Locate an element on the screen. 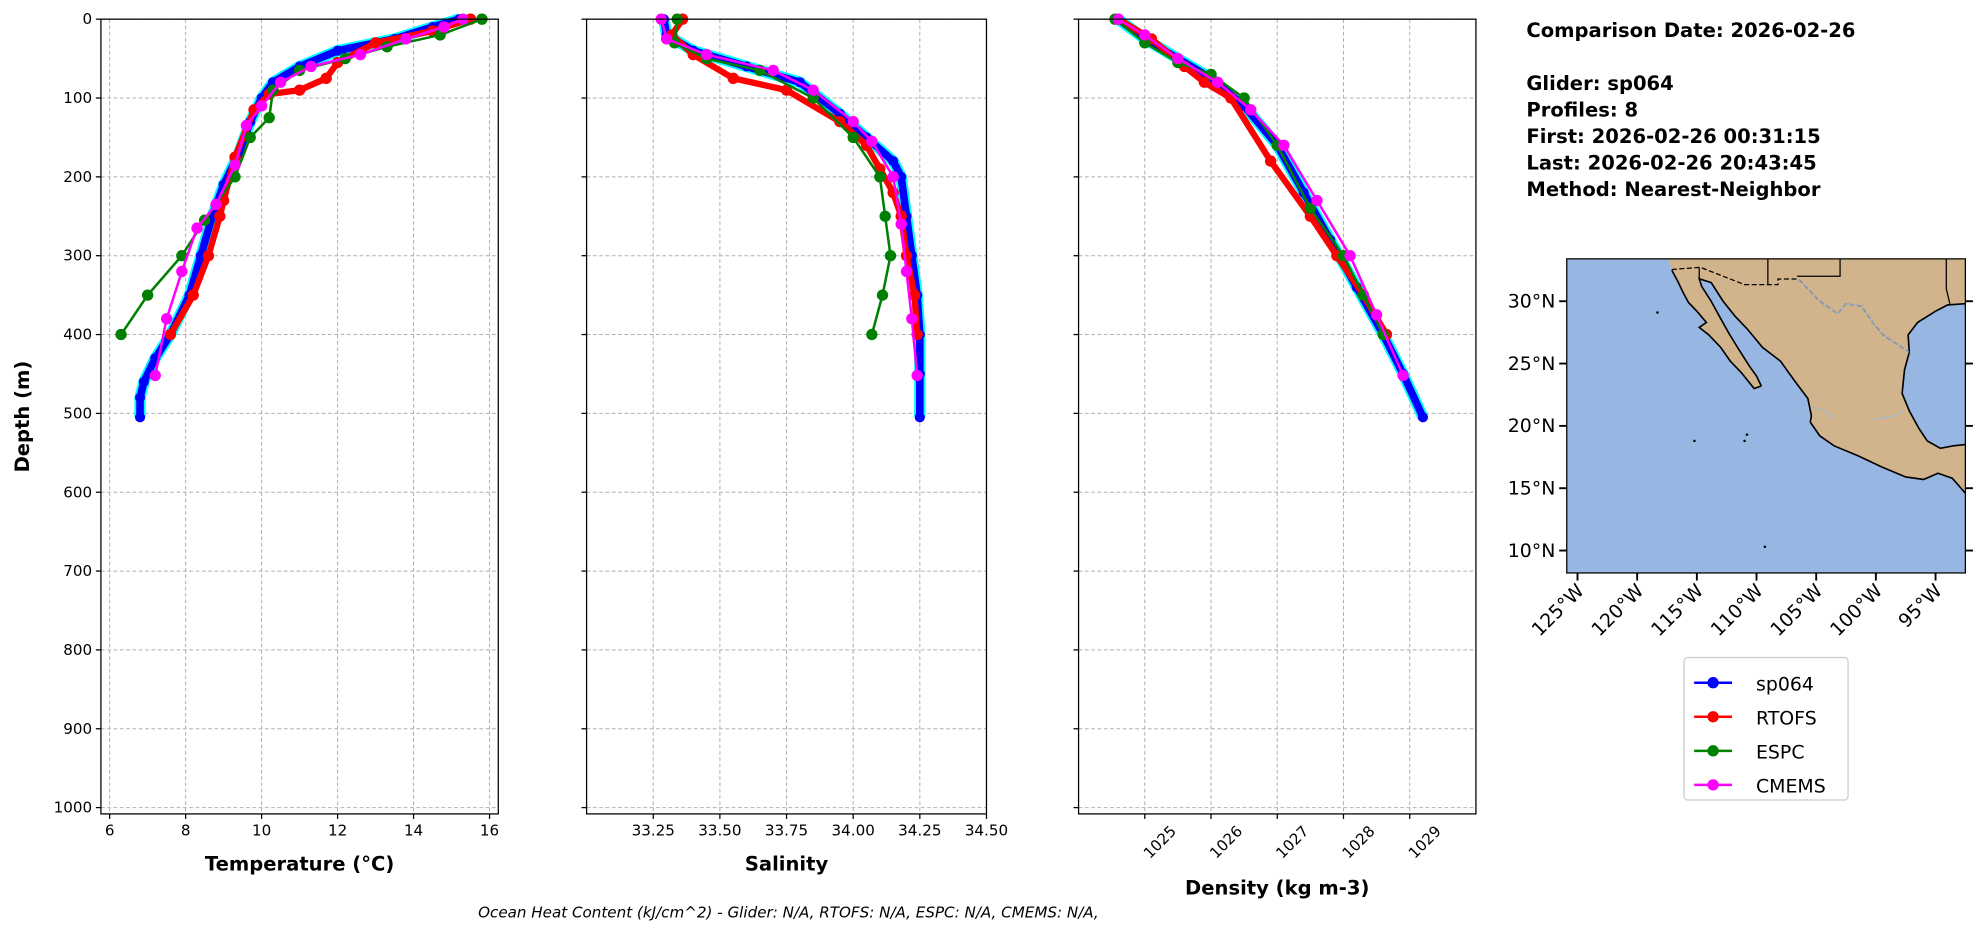  x-axis-label: Temperature (°C) is located at coordinates (299, 864).